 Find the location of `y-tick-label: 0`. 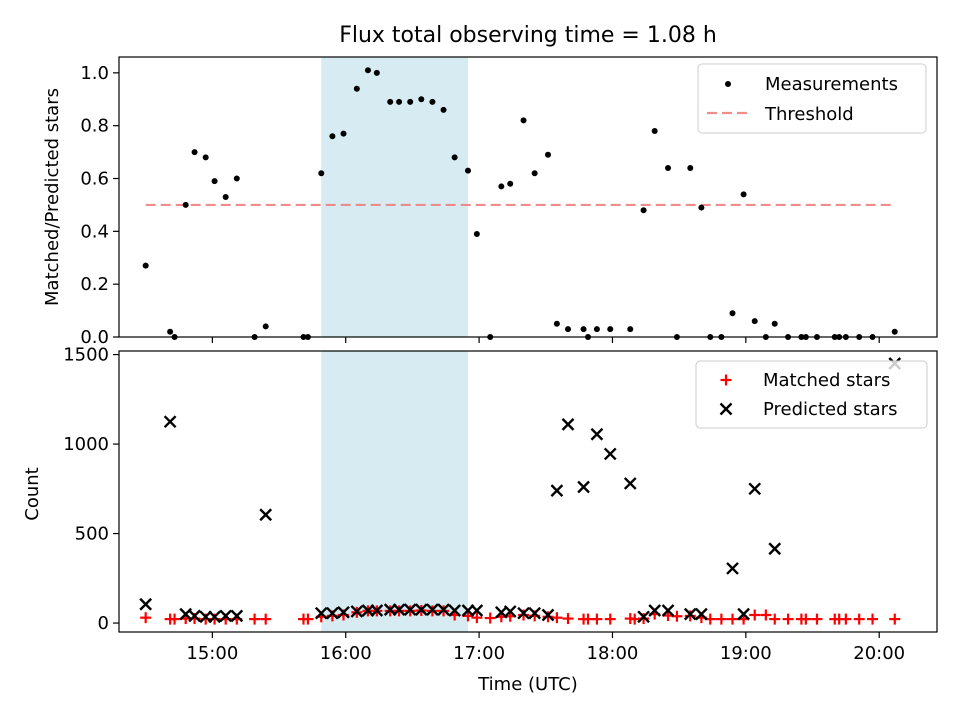

y-tick-label: 0 is located at coordinates (103, 623).